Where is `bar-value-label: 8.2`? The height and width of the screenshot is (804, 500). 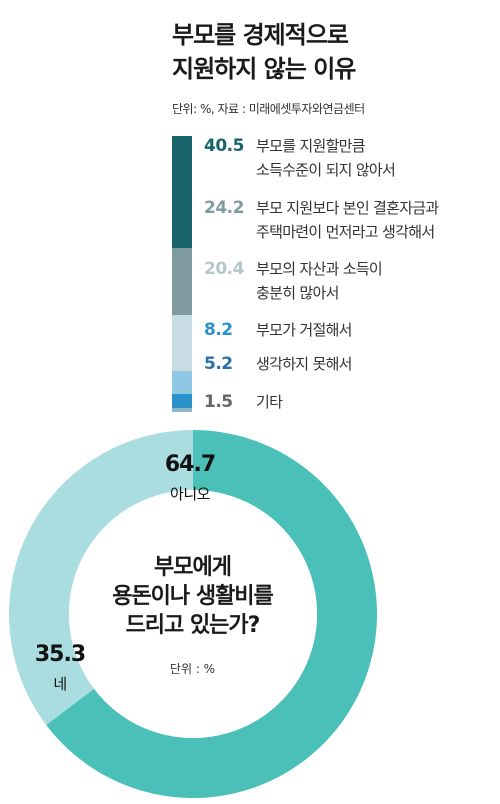 bar-value-label: 8.2 is located at coordinates (218, 330).